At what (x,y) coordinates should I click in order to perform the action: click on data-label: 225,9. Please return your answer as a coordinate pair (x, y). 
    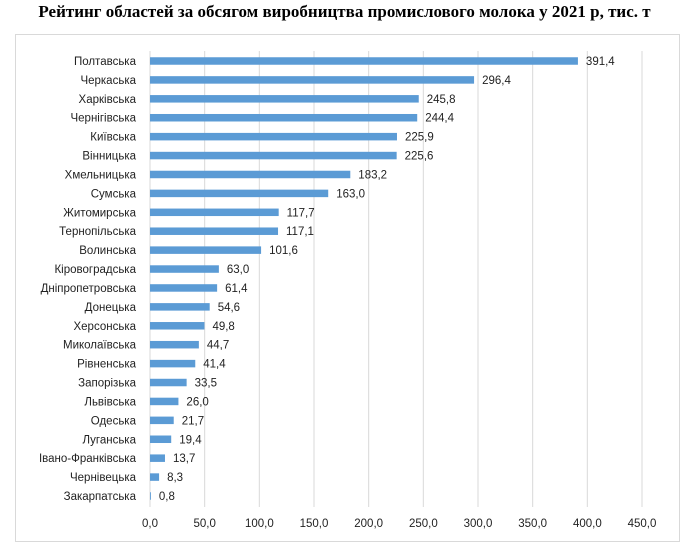
    Looking at the image, I should click on (419, 138).